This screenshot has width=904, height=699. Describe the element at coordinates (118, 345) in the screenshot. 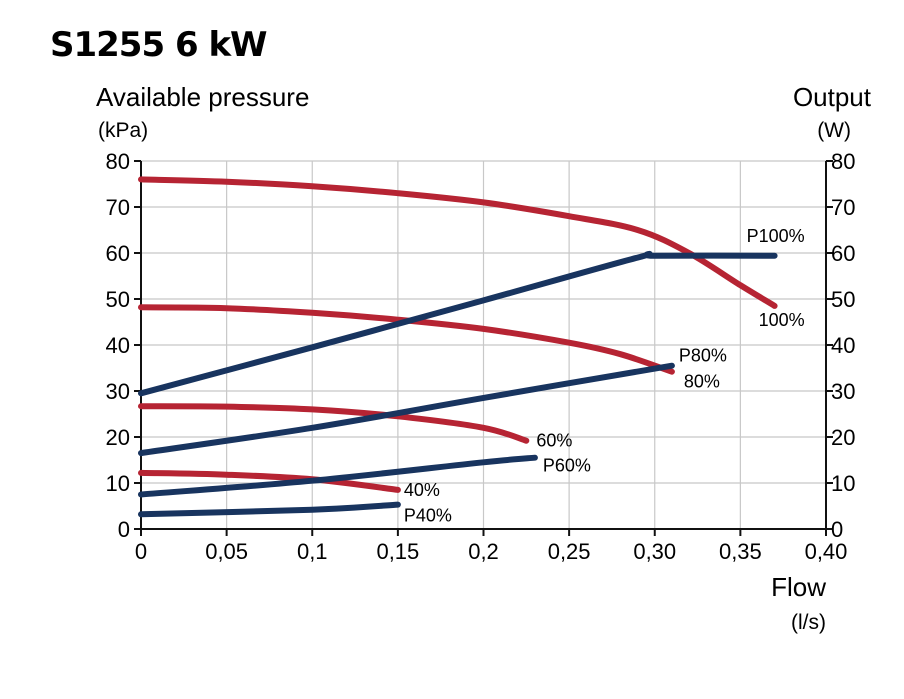

I see `y-tick-label: 40` at that location.